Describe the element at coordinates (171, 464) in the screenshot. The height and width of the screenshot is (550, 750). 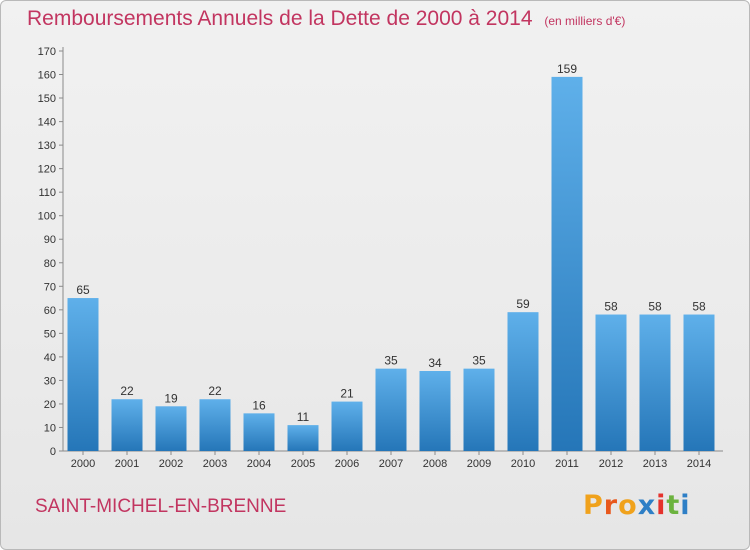
I see `x-tick-label: 2002` at that location.